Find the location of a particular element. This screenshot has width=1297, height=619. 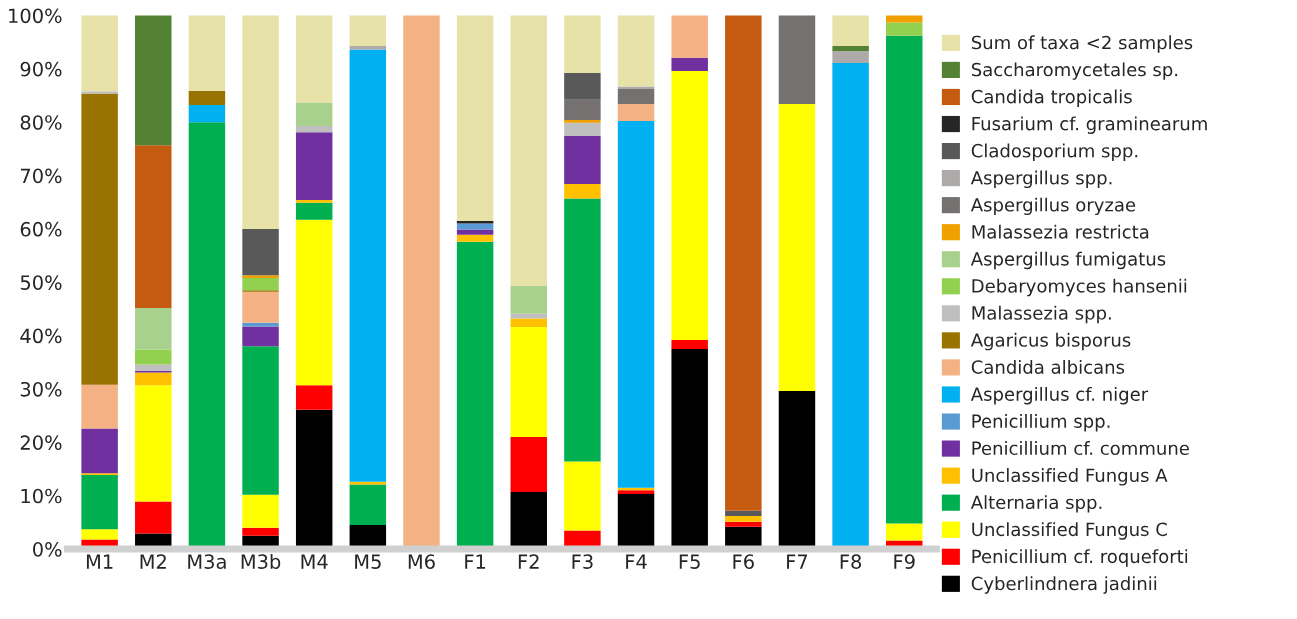

x-tick-label: F1 is located at coordinates (475, 561).